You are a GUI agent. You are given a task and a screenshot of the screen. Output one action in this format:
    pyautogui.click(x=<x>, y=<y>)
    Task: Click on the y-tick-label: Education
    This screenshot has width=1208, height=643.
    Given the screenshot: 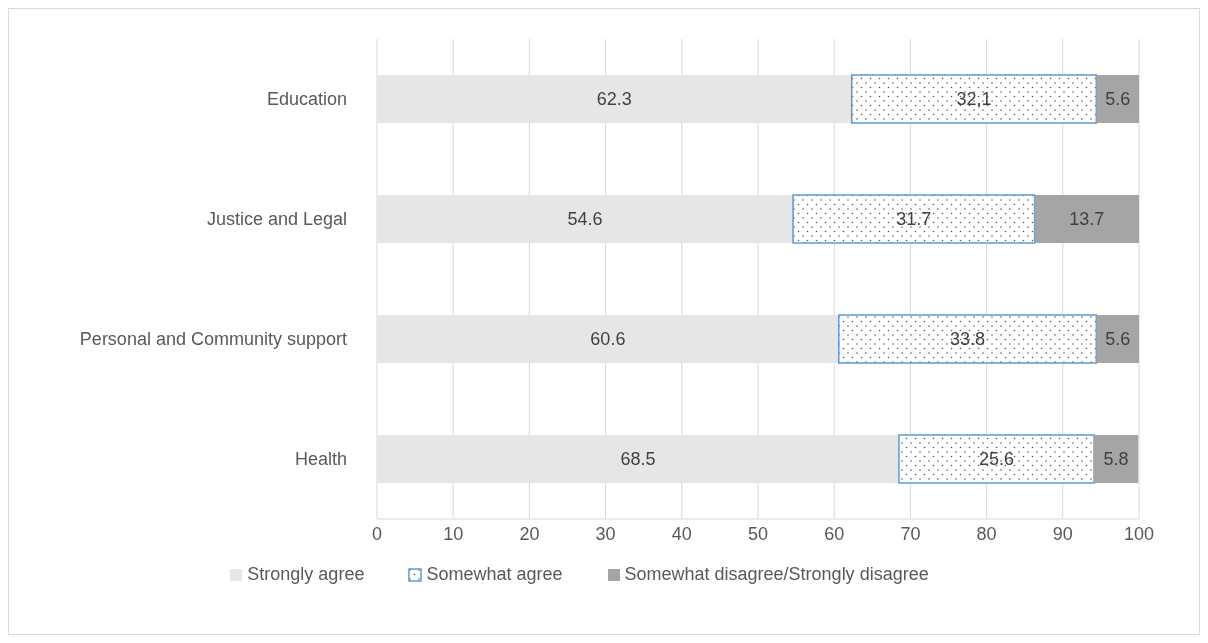 What is the action you would take?
    pyautogui.click(x=306, y=99)
    